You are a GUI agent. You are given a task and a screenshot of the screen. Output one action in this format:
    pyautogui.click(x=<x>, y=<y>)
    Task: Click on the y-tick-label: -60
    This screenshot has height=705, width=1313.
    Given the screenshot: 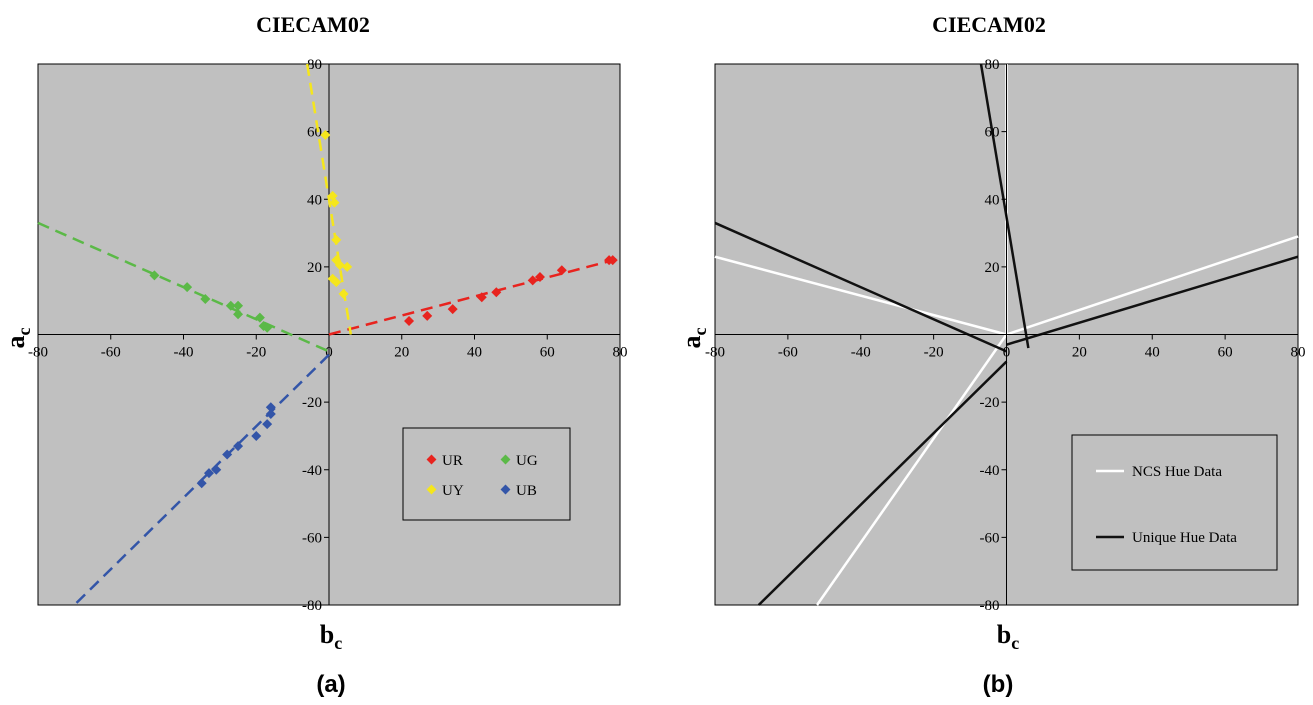 What is the action you would take?
    pyautogui.click(x=312, y=538)
    